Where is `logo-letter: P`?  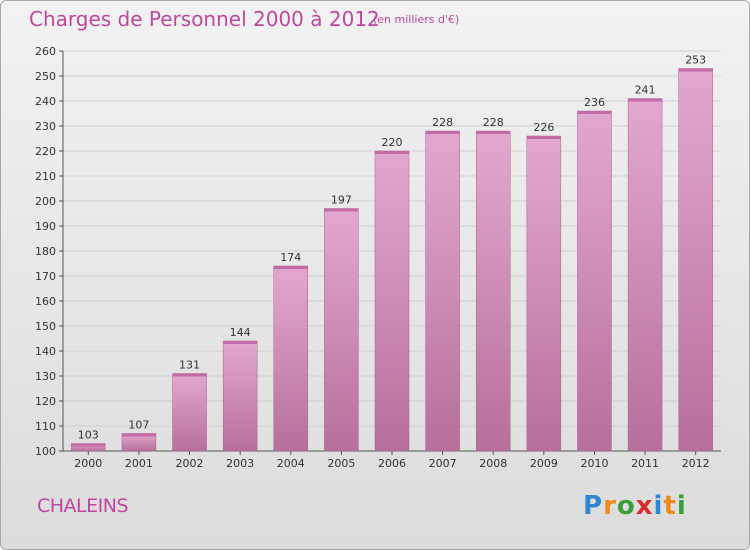 logo-letter: P is located at coordinates (593, 506).